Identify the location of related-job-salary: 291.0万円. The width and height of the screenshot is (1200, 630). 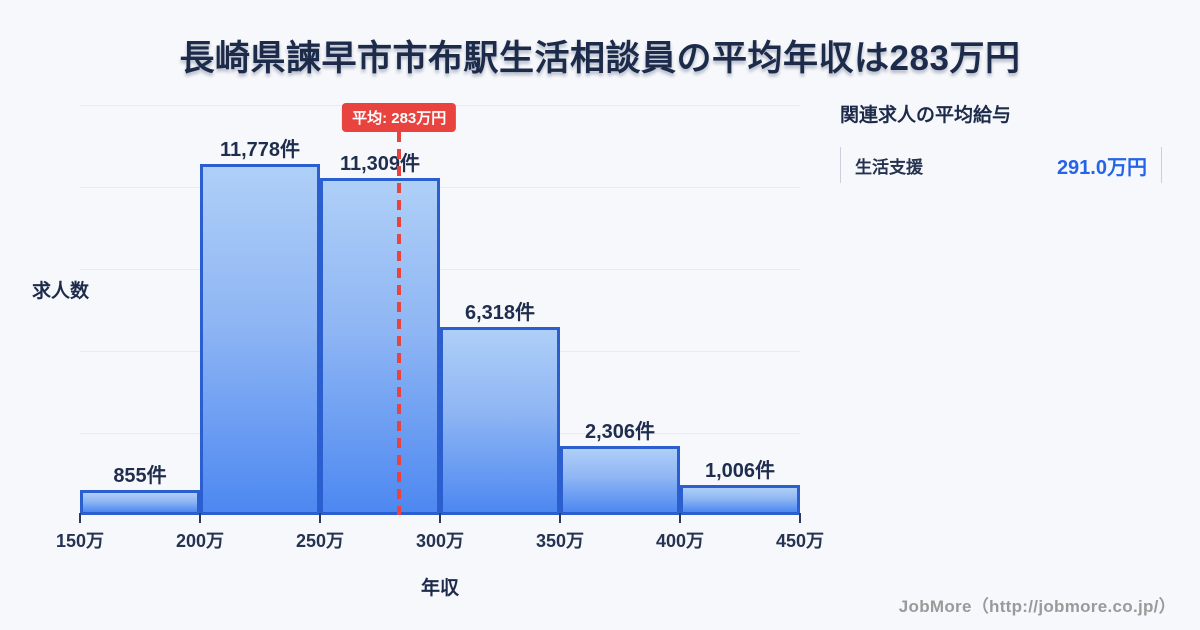
(1101, 167).